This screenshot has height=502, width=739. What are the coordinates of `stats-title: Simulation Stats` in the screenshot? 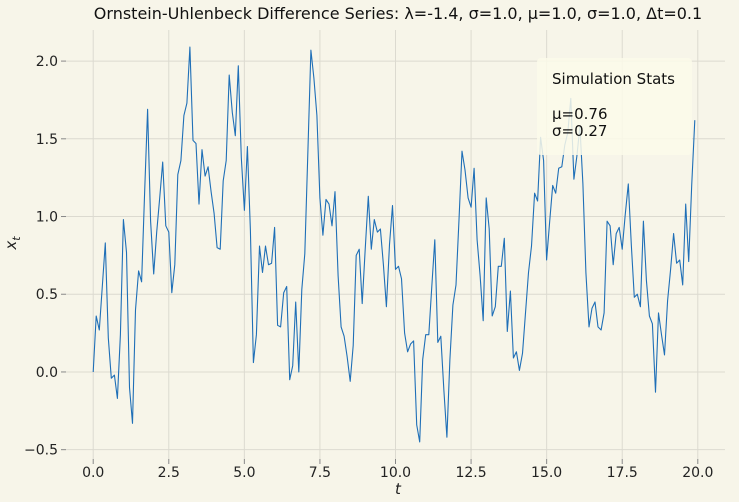 It's located at (613, 79).